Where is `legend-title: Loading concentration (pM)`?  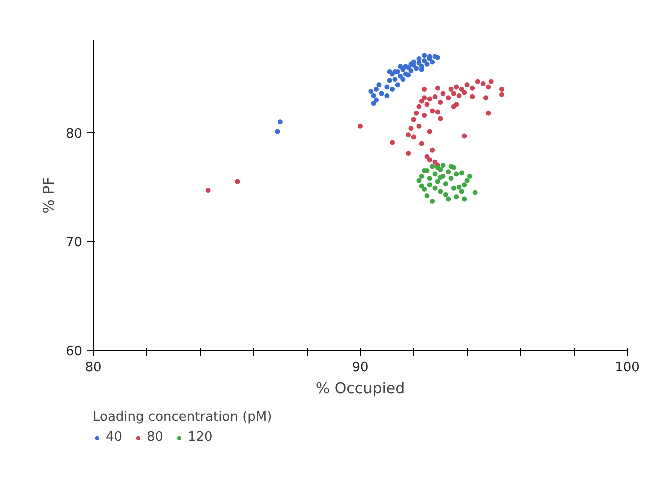 legend-title: Loading concentration (pM) is located at coordinates (182, 417).